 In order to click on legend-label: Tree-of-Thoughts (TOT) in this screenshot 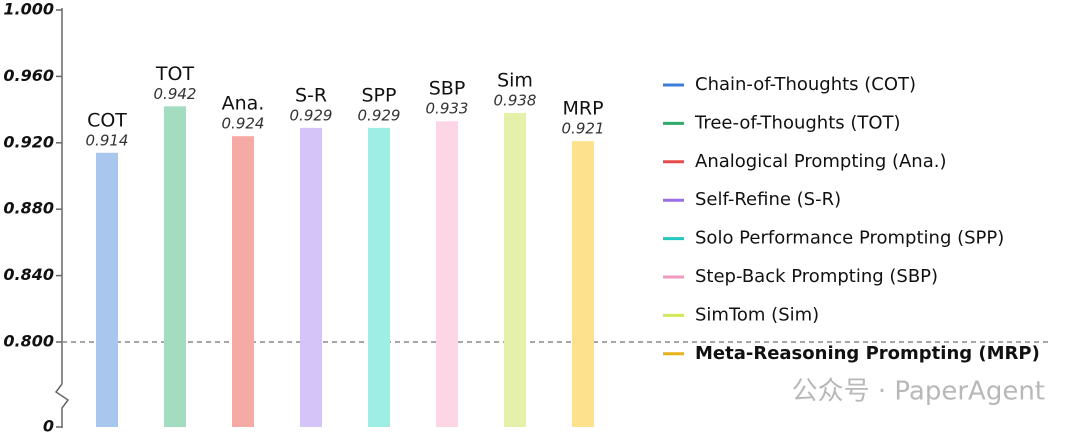, I will do `click(797, 122)`.